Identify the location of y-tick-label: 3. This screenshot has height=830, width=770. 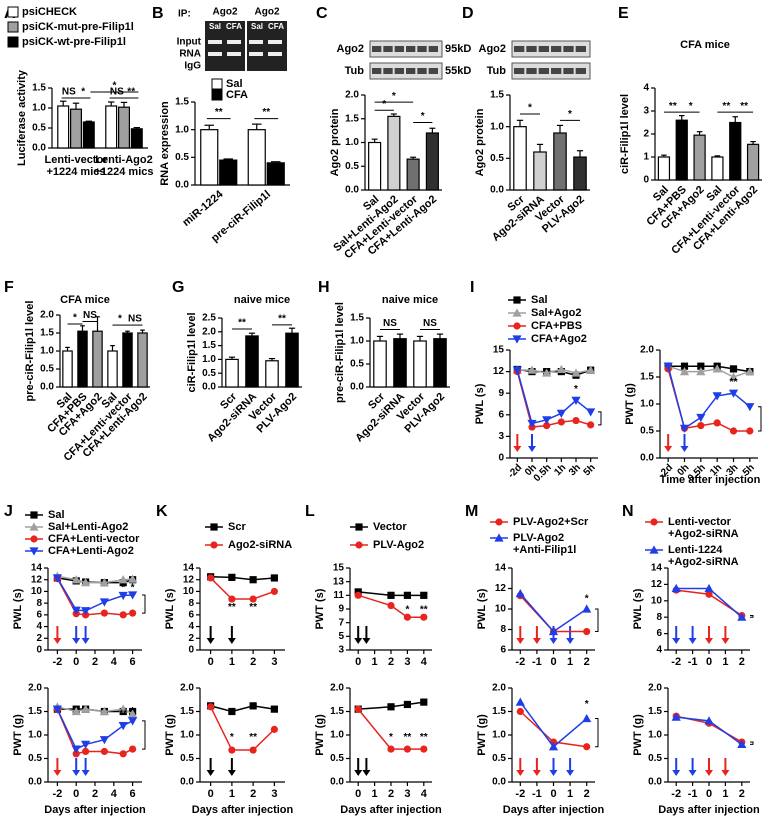
(501, 436).